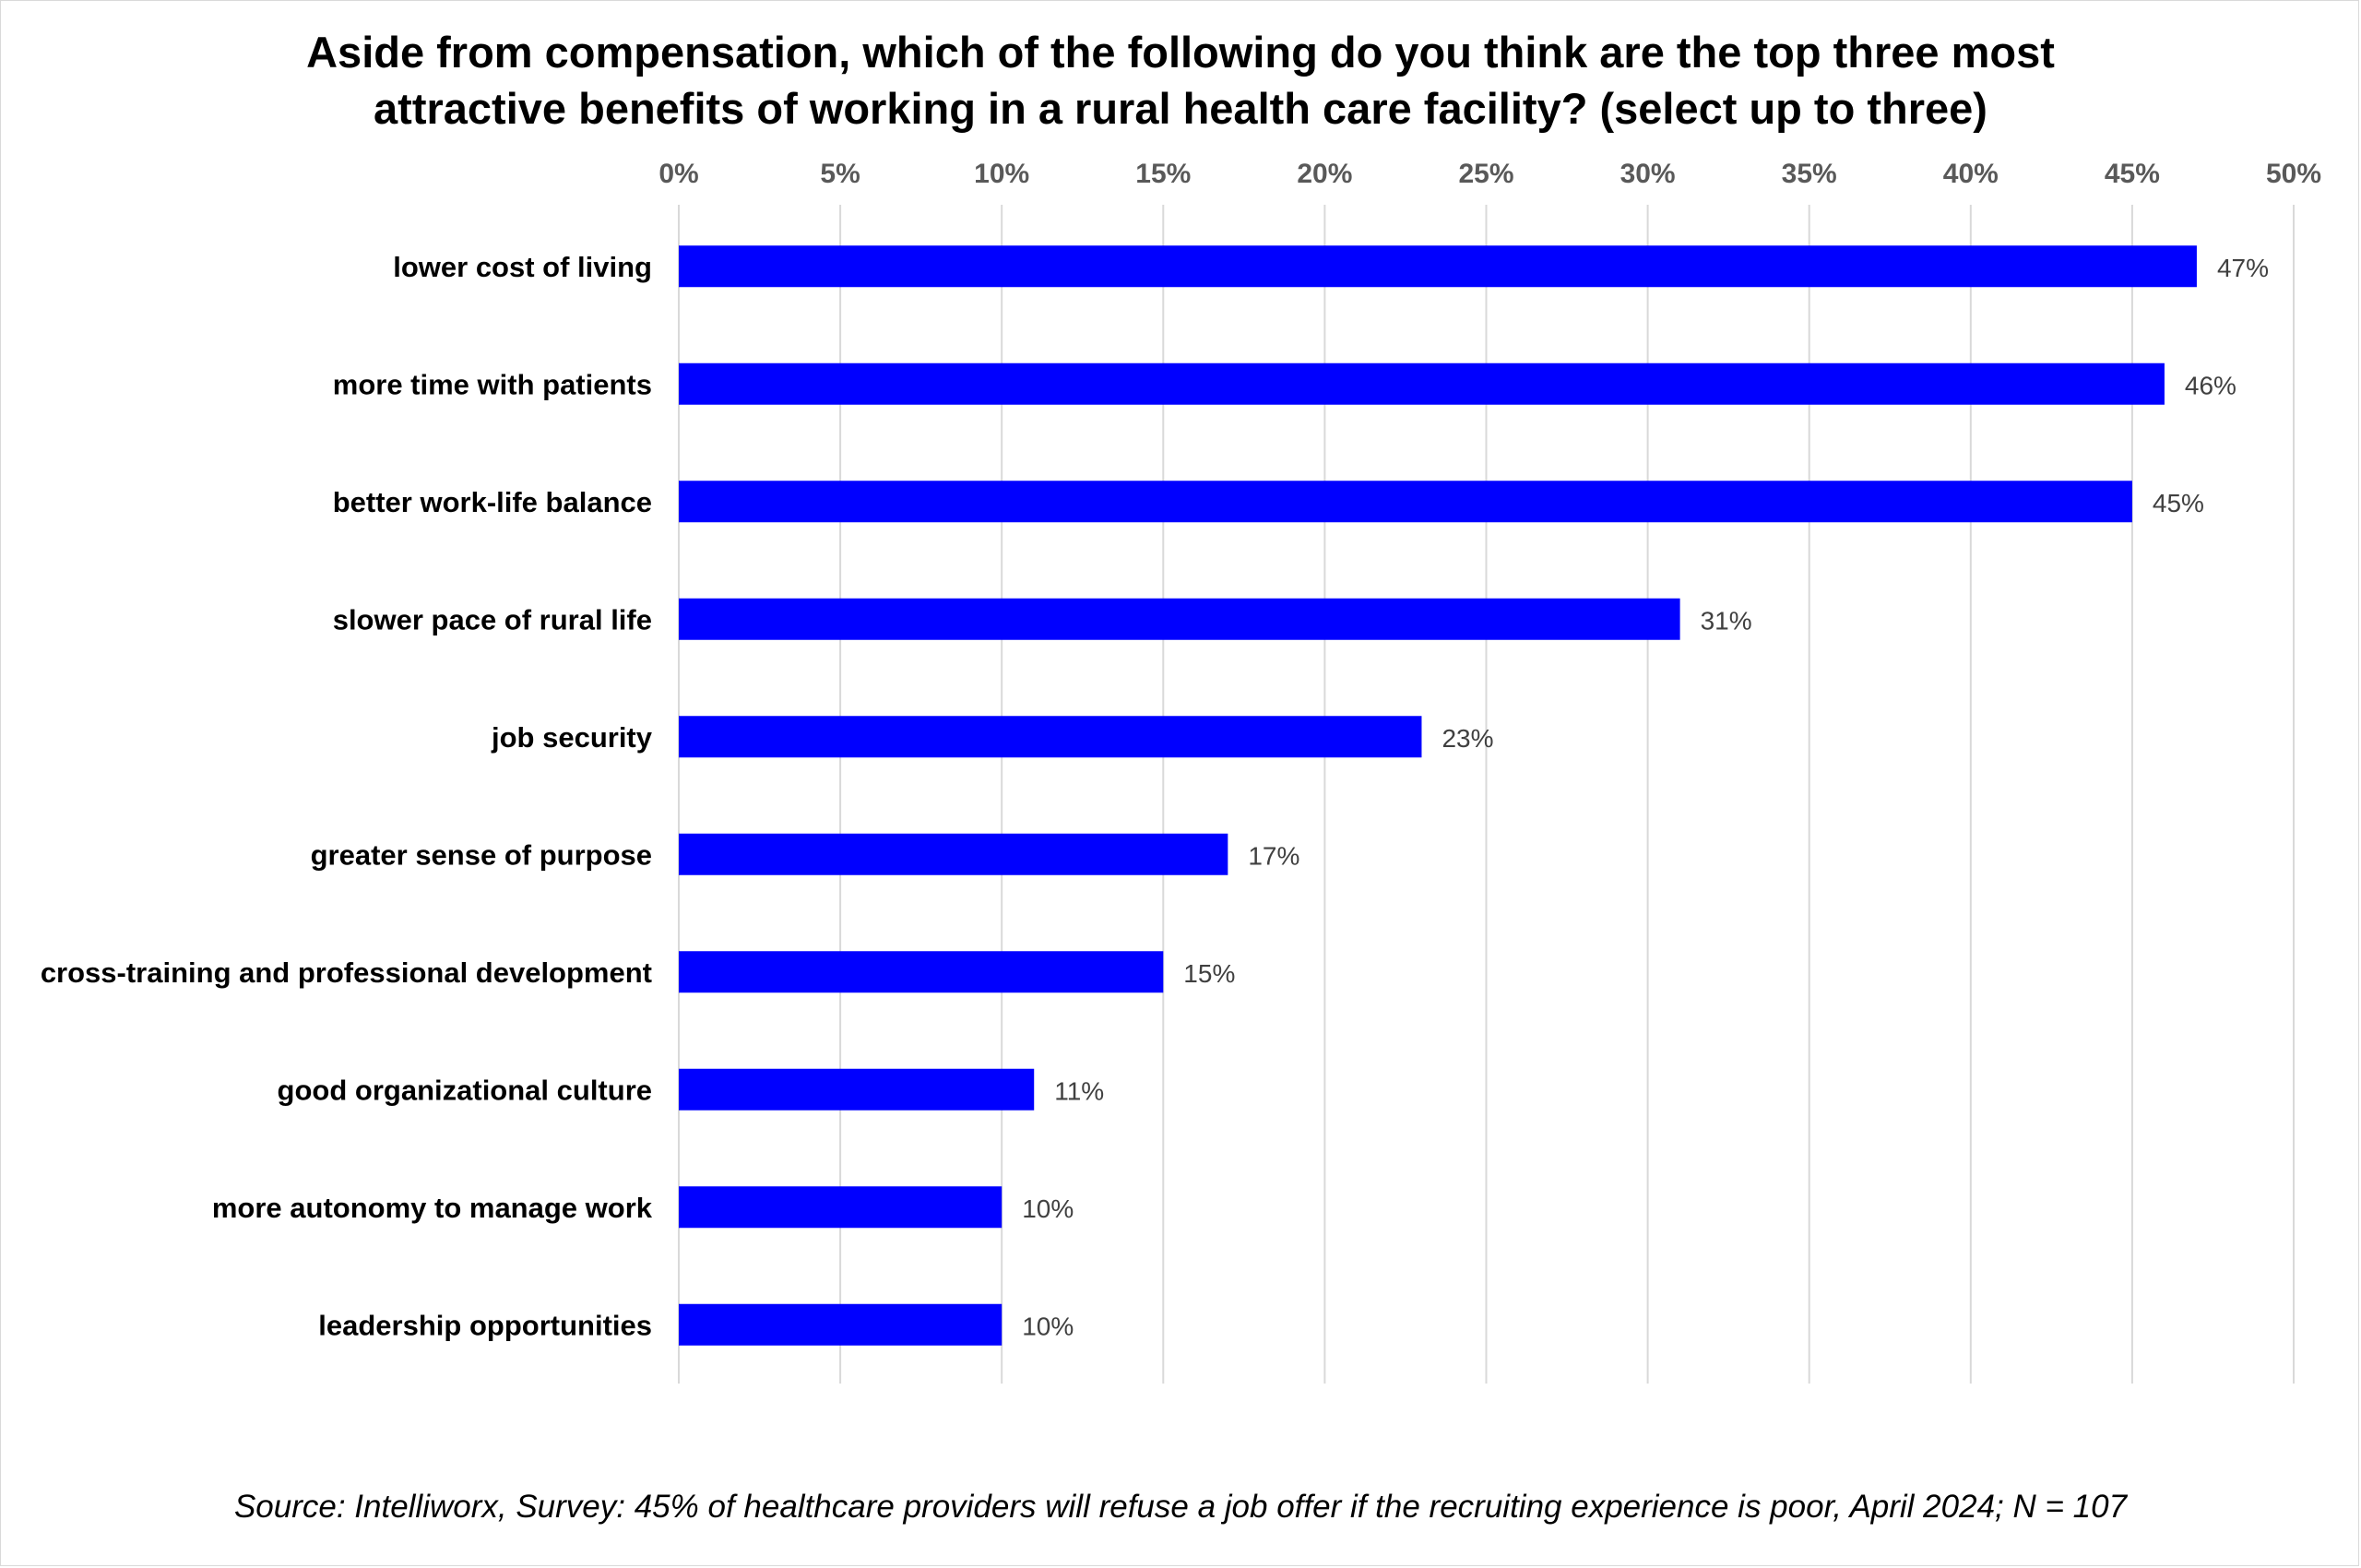  What do you see at coordinates (2132, 174) in the screenshot?
I see `x-tick-label: 45%` at bounding box center [2132, 174].